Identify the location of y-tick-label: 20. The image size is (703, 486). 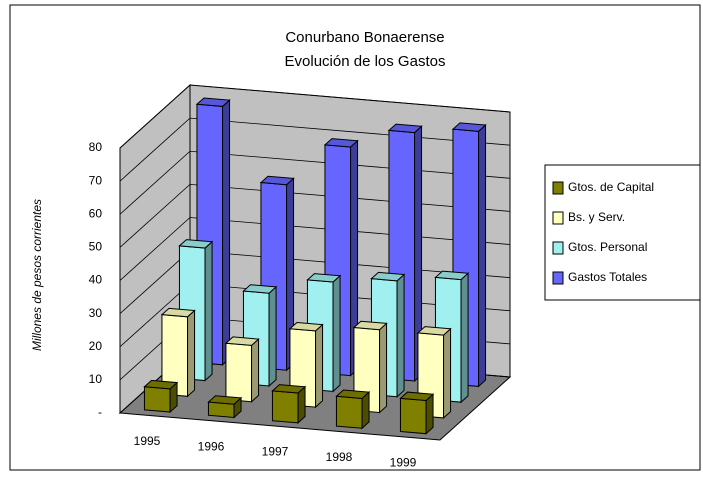
(96, 346).